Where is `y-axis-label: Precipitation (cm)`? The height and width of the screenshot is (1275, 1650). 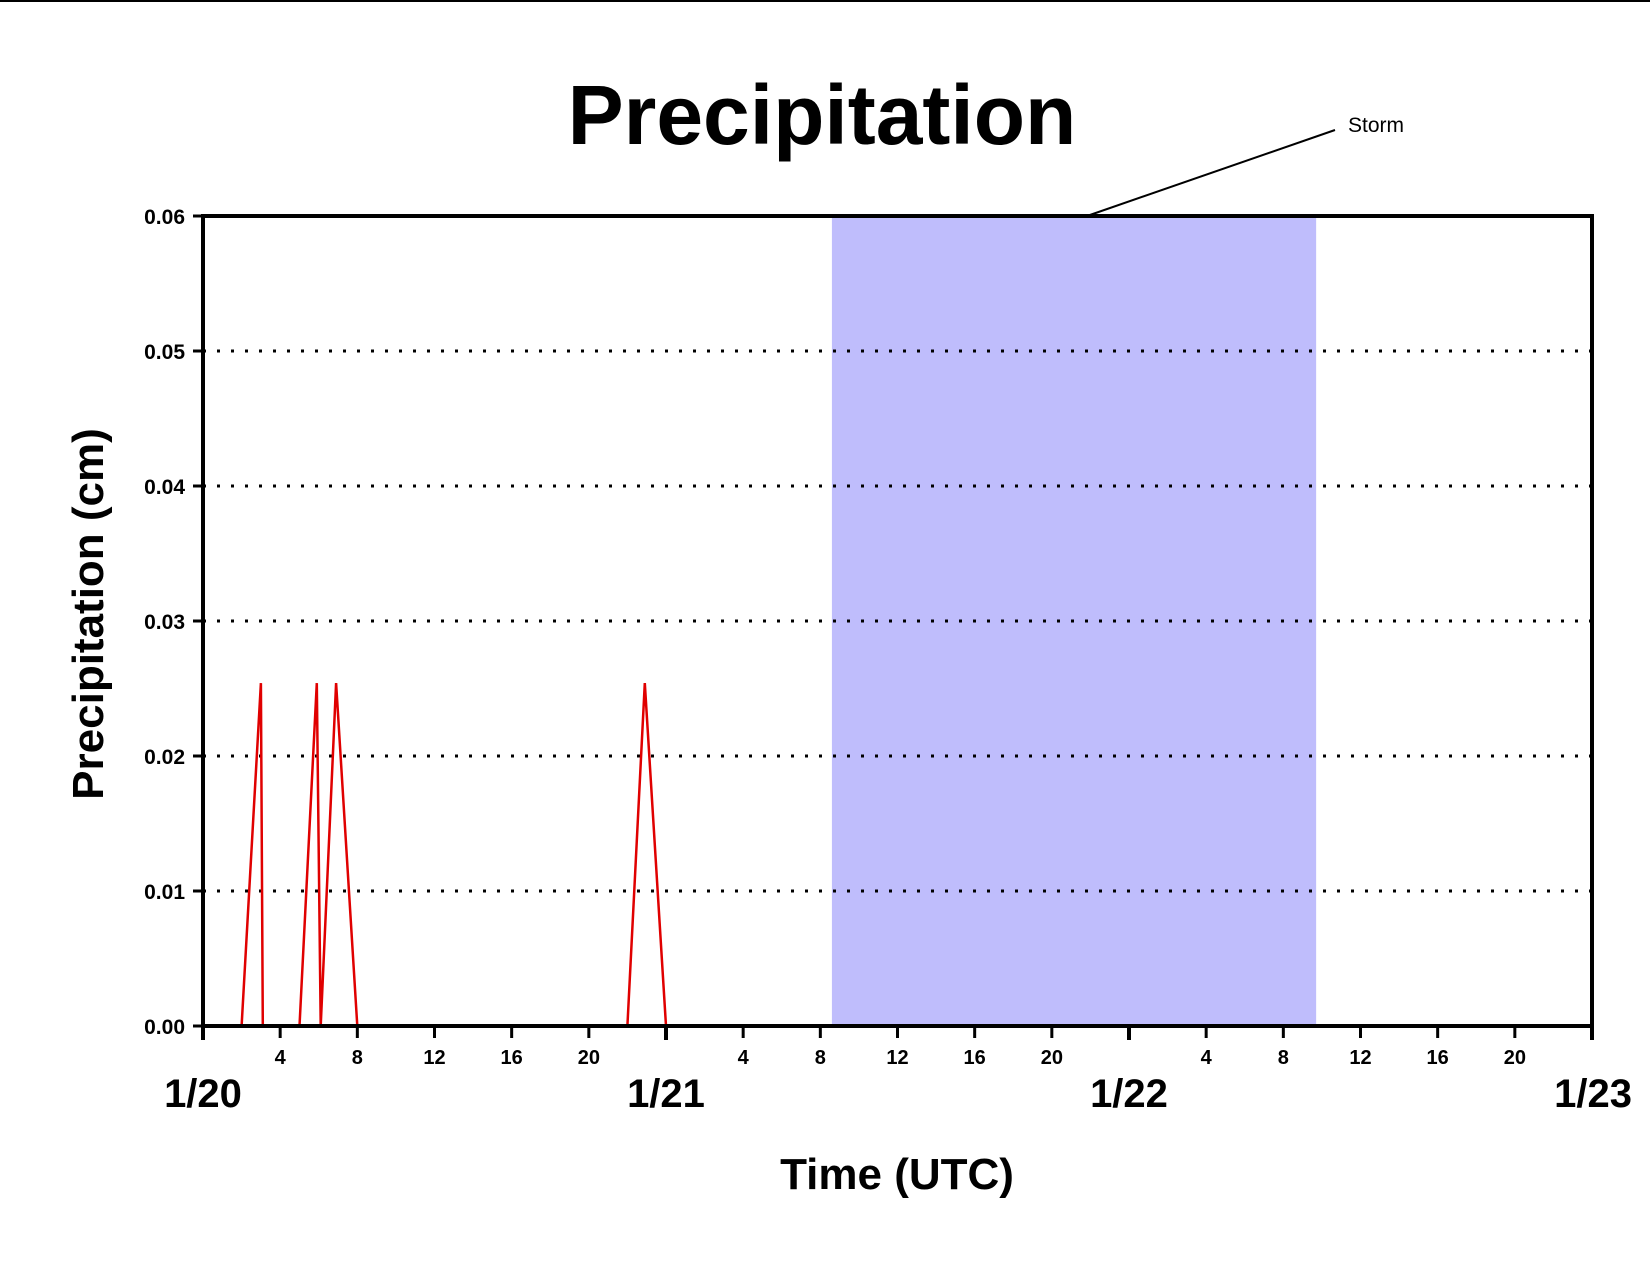
y-axis-label: Precipitation (cm) is located at coordinates (88, 614).